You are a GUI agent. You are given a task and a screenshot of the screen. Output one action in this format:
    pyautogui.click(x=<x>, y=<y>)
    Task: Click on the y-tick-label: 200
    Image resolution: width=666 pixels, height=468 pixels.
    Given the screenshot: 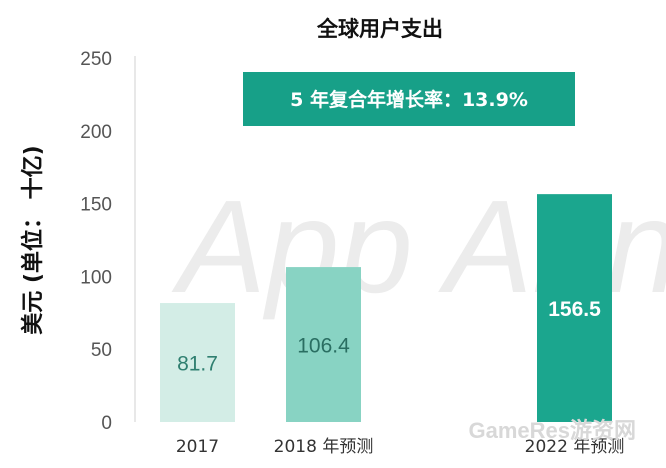 What is the action you would take?
    pyautogui.click(x=96, y=132)
    